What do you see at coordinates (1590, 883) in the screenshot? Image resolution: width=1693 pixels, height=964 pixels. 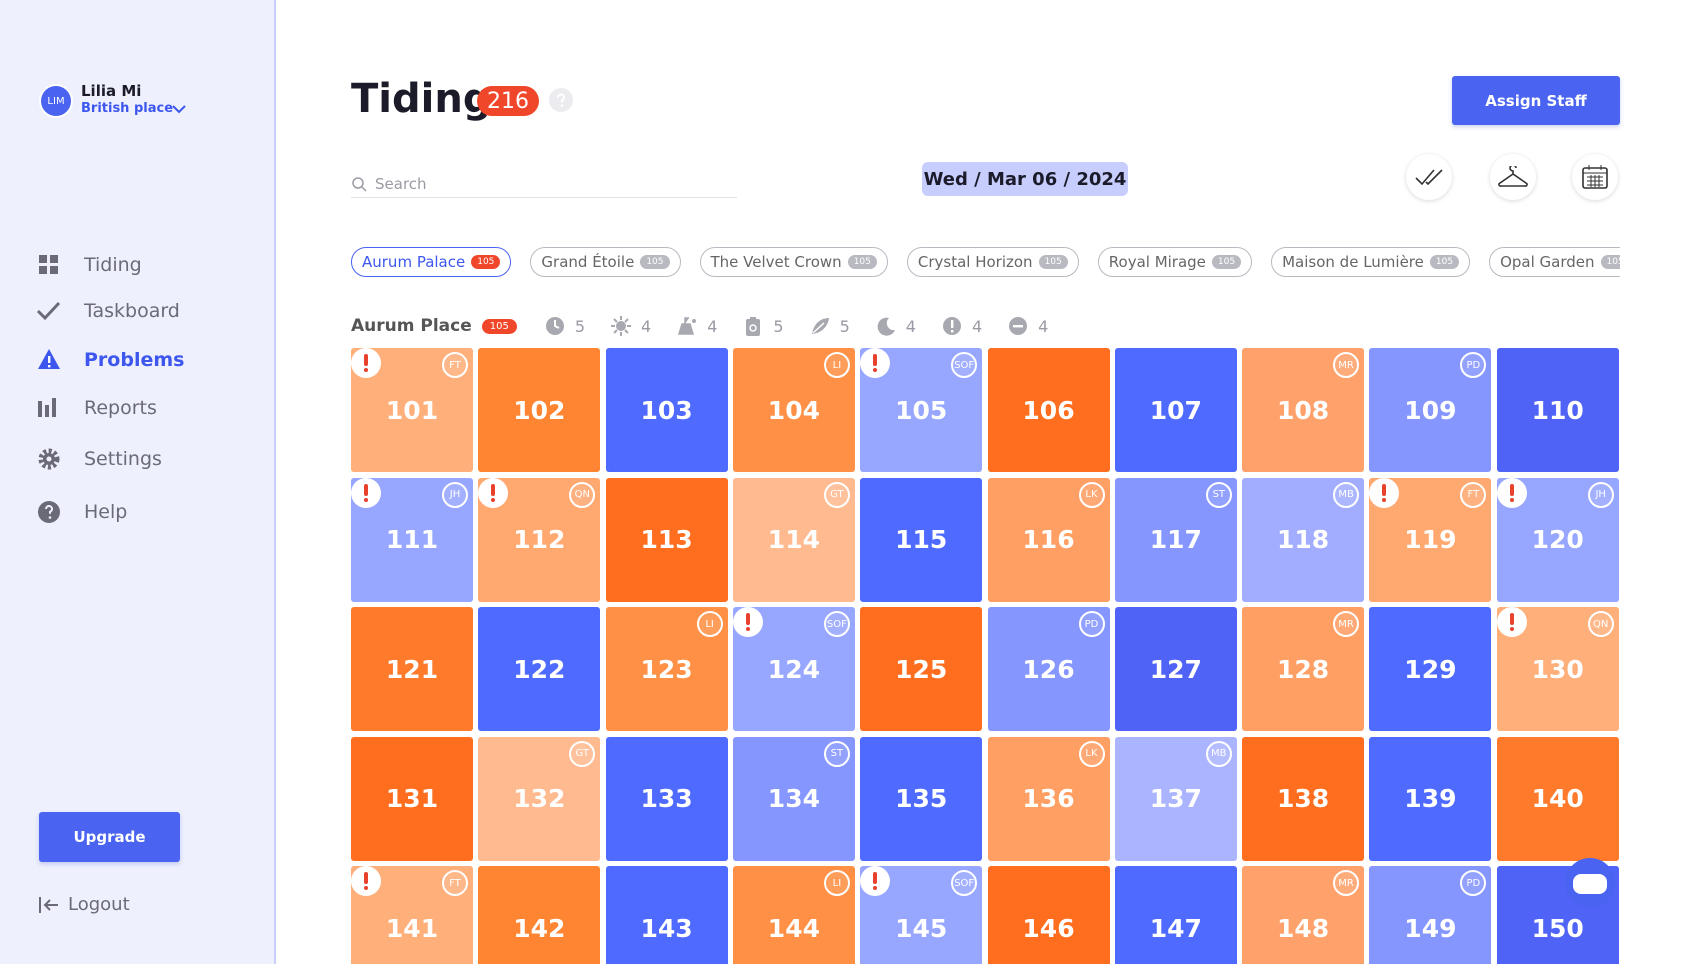 I see `chat-button` at bounding box center [1590, 883].